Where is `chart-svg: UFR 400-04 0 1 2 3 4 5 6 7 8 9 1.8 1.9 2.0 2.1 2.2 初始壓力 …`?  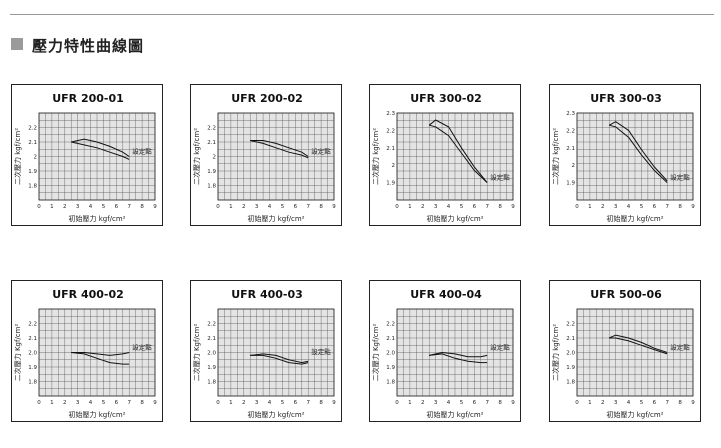 chart-svg: UFR 400-04 0 1 2 3 4 5 6 7 8 9 1.8 1.9 2.0 2.1 2.2 初始壓力 … is located at coordinates (443, 353).